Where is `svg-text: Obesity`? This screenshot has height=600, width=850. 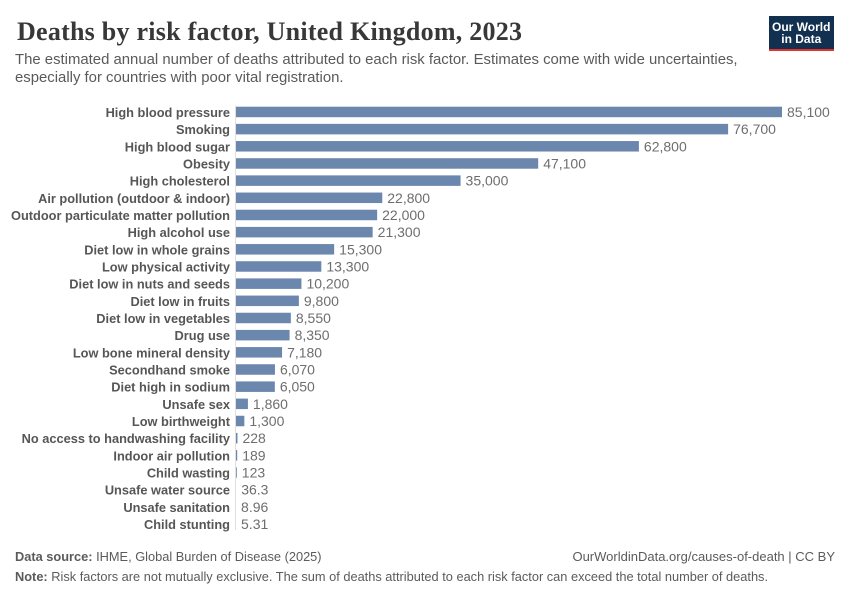
svg-text: Obesity is located at coordinates (207, 163).